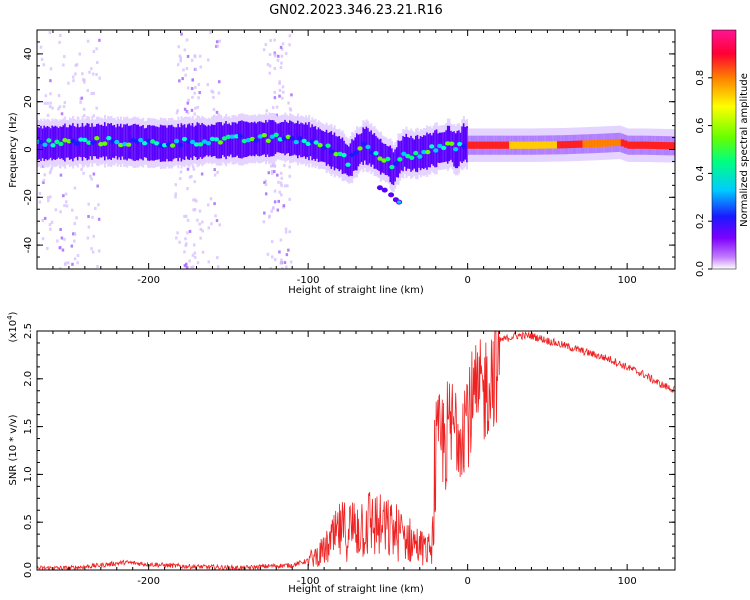  What do you see at coordinates (467, 280) in the screenshot?
I see `spectrogram-x-tick-label: 0` at bounding box center [467, 280].